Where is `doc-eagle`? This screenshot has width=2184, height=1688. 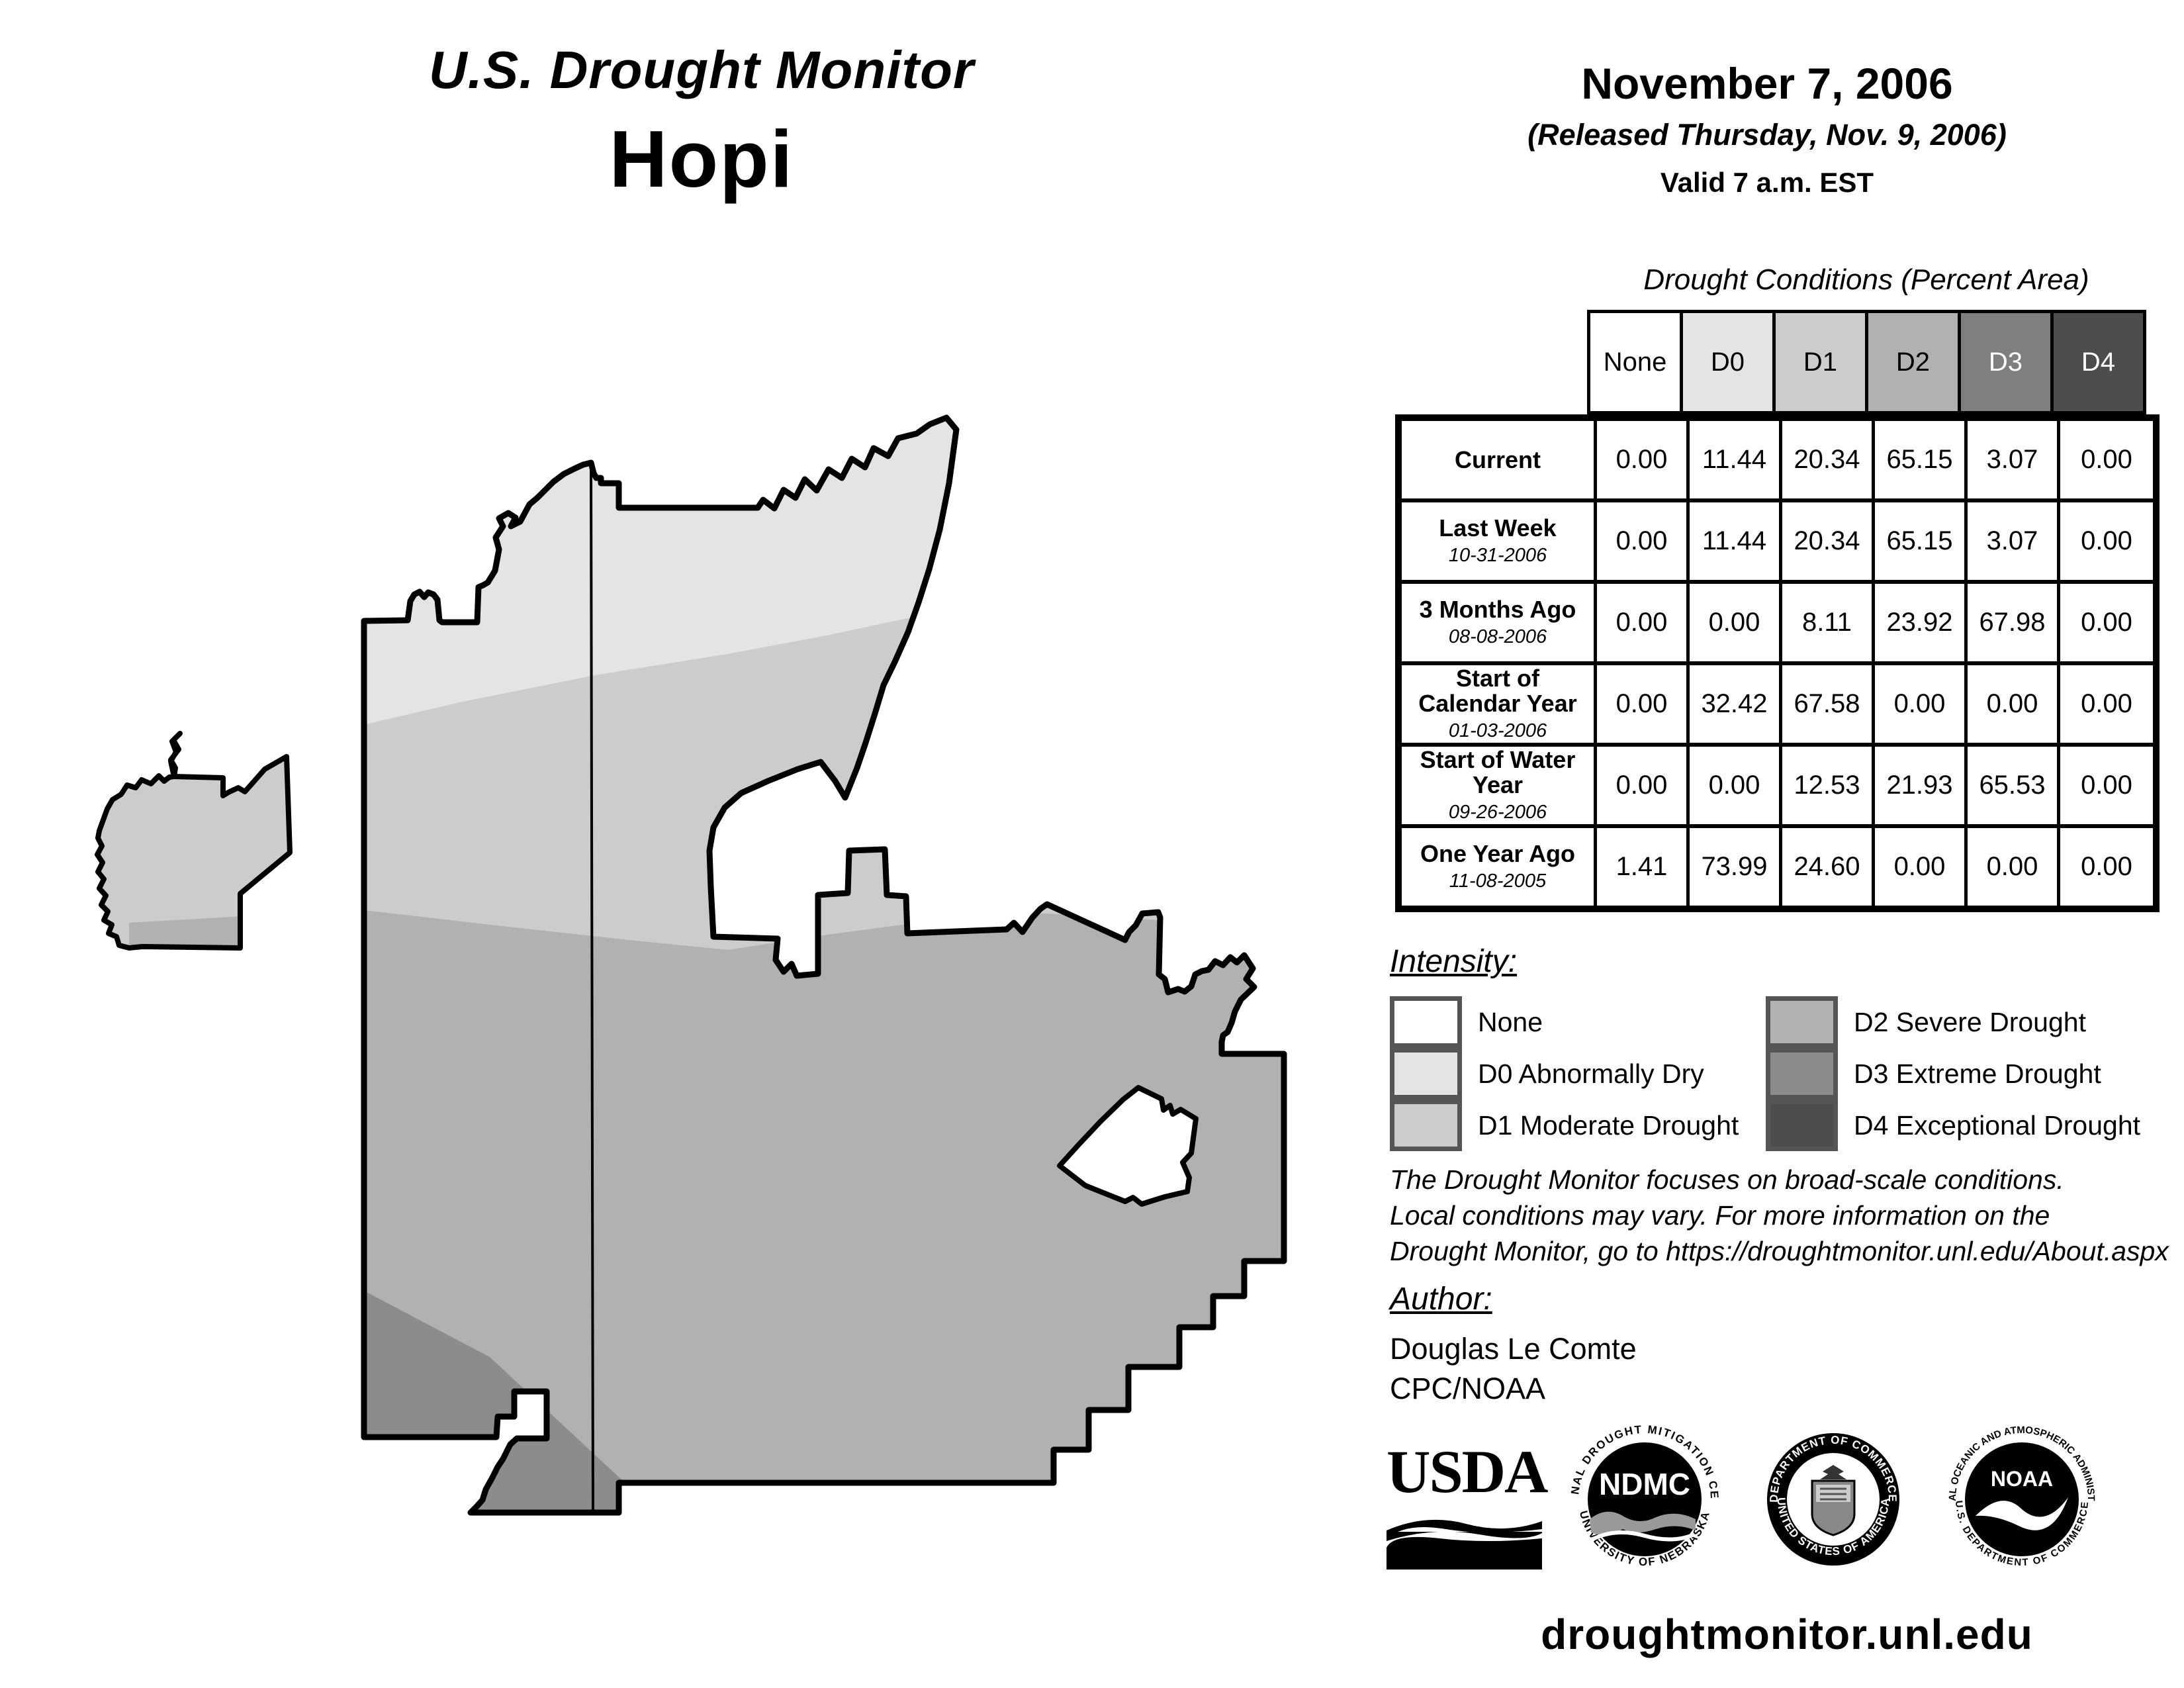
doc-eagle is located at coordinates (1833, 1472).